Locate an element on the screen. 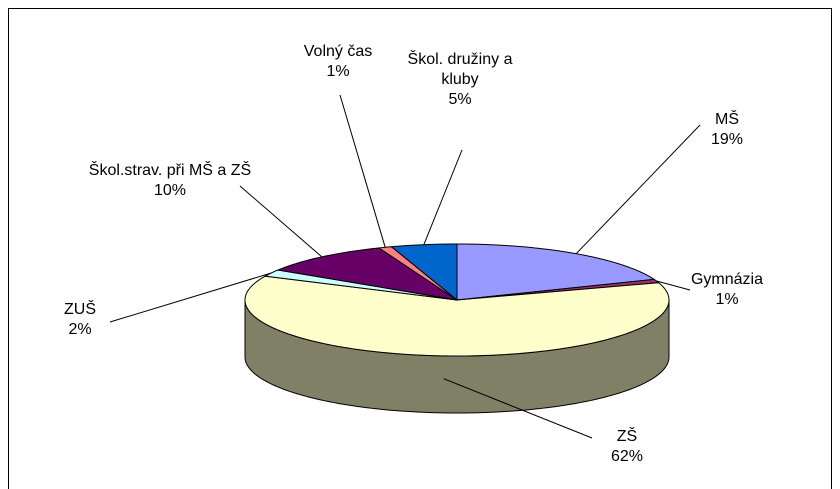 Image resolution: width=840 pixels, height=489 pixels. slice-label: Volný čas 1% is located at coordinates (338, 62).